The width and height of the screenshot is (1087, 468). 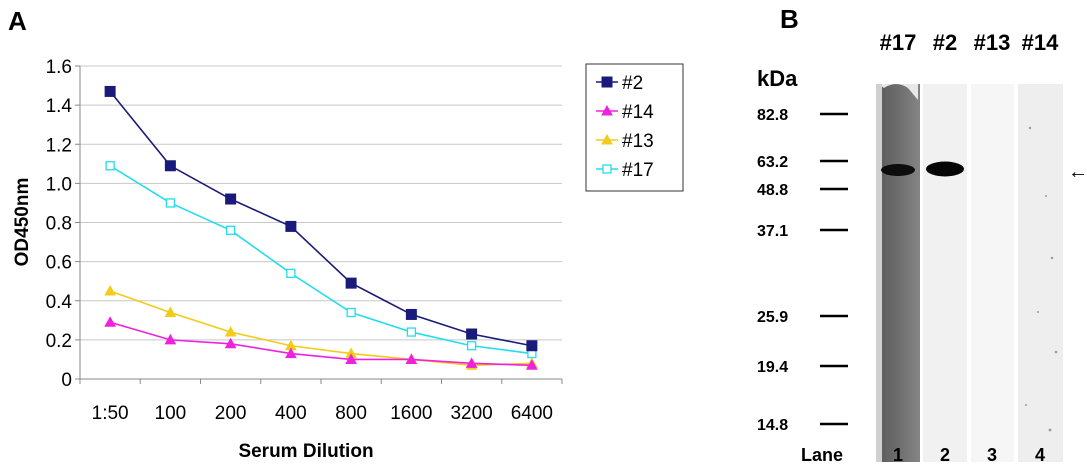 I want to click on lane-number: 2, so click(x=945, y=455).